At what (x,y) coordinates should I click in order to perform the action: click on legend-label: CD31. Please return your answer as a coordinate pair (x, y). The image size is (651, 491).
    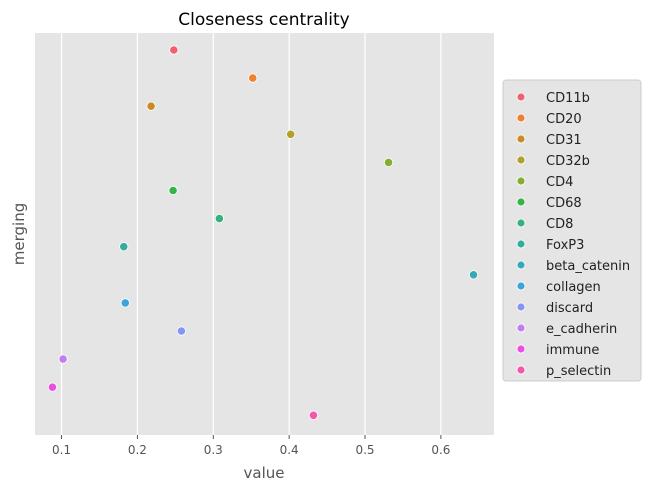
    Looking at the image, I should click on (564, 140).